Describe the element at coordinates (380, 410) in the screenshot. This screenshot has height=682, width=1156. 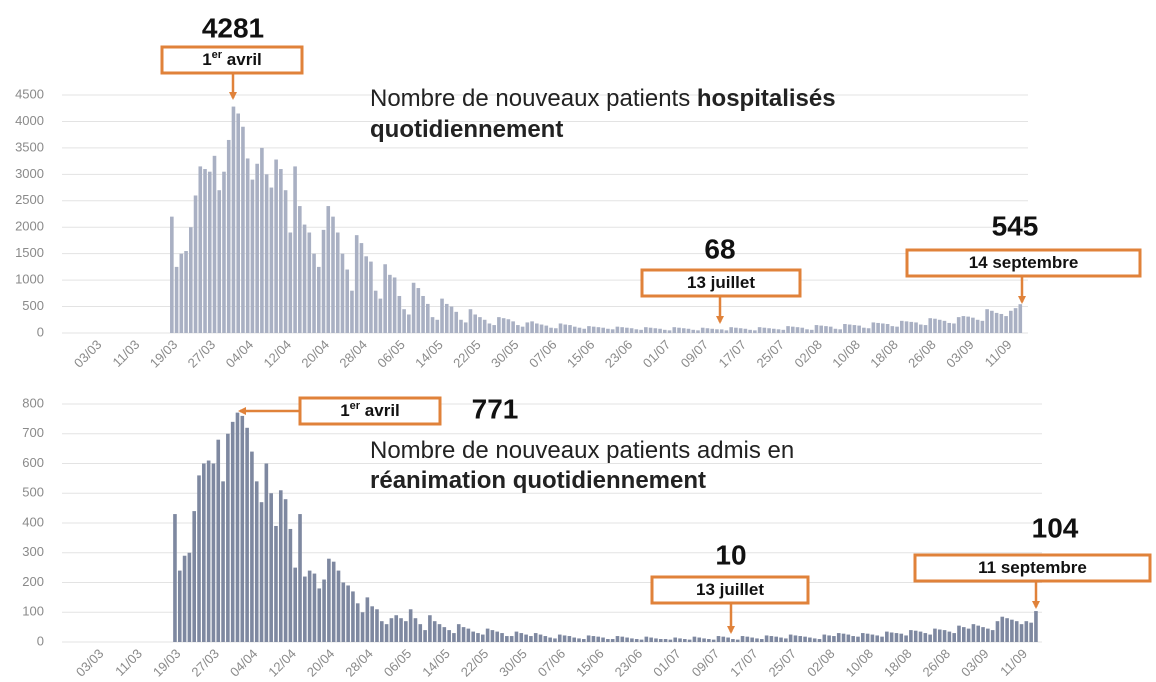
I see `date-part: avril` at that location.